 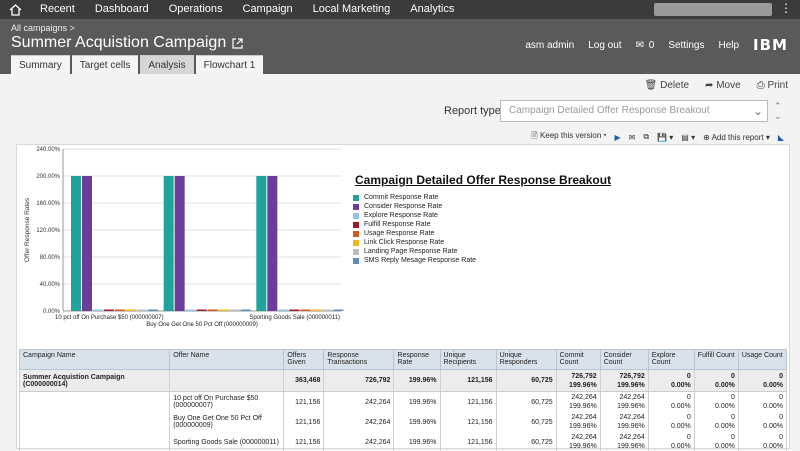 What do you see at coordinates (781, 417) in the screenshot?
I see `usage-value: 0` at bounding box center [781, 417].